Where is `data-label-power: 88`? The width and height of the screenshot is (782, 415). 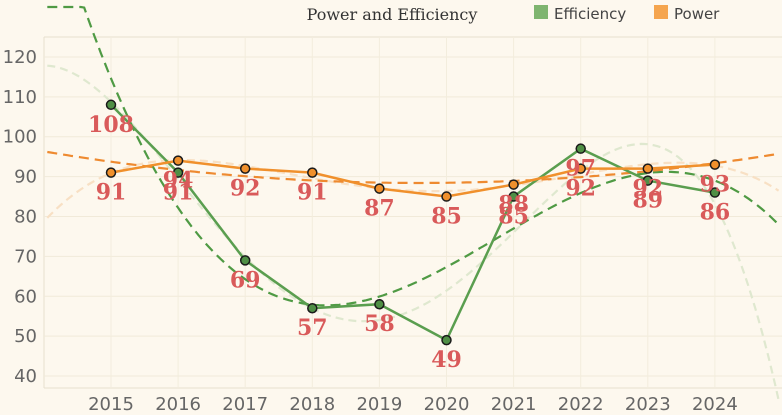
data-label-power: 88 is located at coordinates (513, 205).